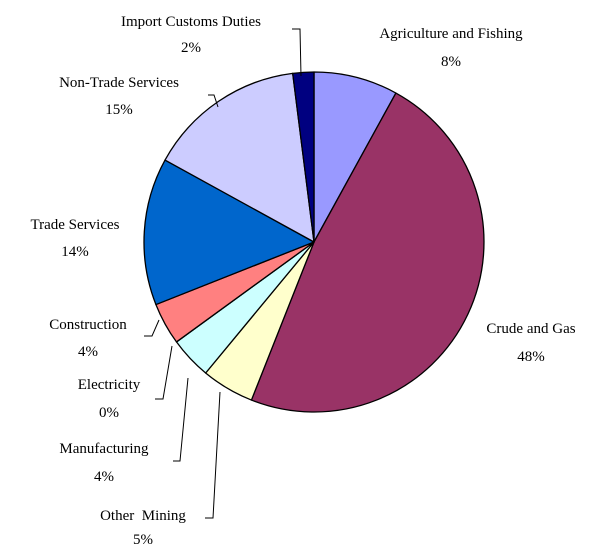  Describe the element at coordinates (109, 385) in the screenshot. I see `slice-label-electricity: Electricity` at that location.